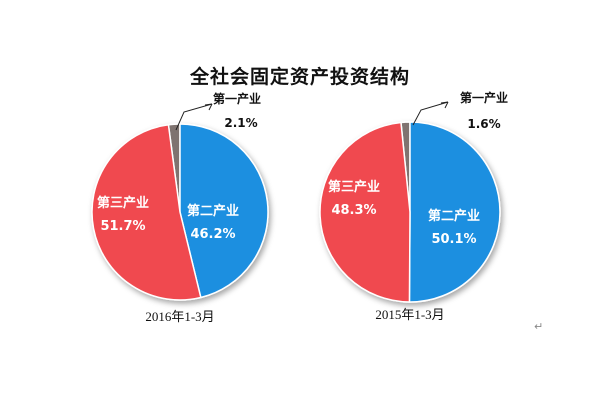 This screenshot has width=600, height=404. What do you see at coordinates (213, 211) in the screenshot?
I see `slice-label-name-2016-1: 第二产业` at bounding box center [213, 211].